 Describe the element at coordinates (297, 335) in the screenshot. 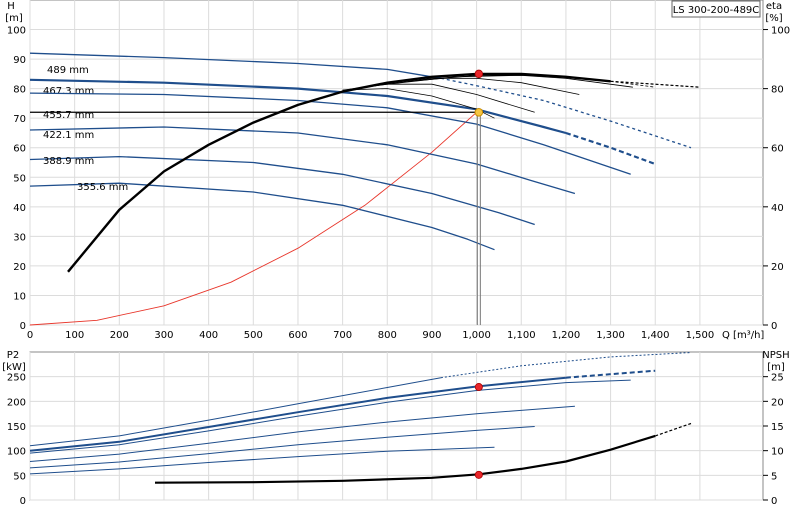

I see `x-tick-label: 600` at that location.